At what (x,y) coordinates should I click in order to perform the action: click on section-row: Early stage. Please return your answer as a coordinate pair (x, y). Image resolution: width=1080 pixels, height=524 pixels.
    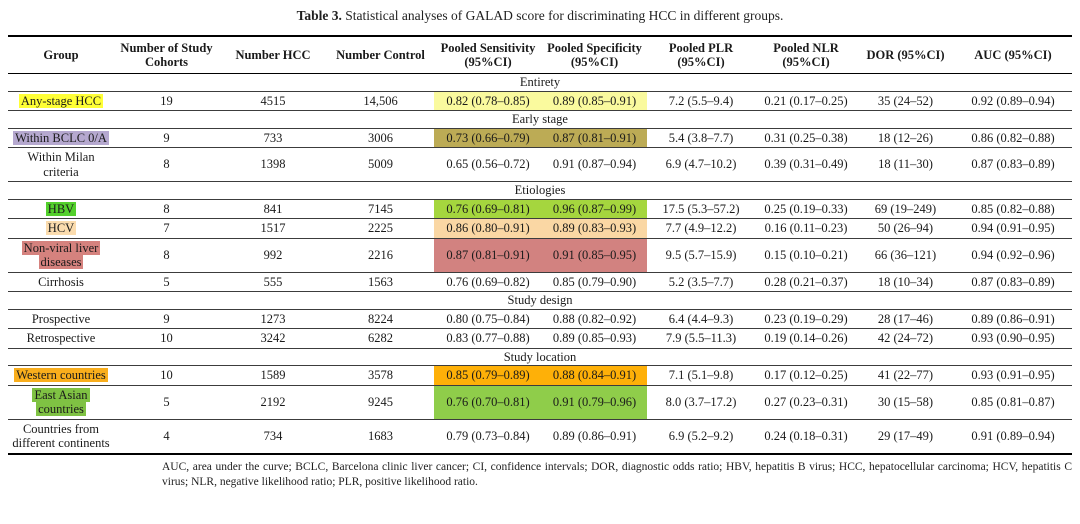
    Looking at the image, I should click on (540, 119).